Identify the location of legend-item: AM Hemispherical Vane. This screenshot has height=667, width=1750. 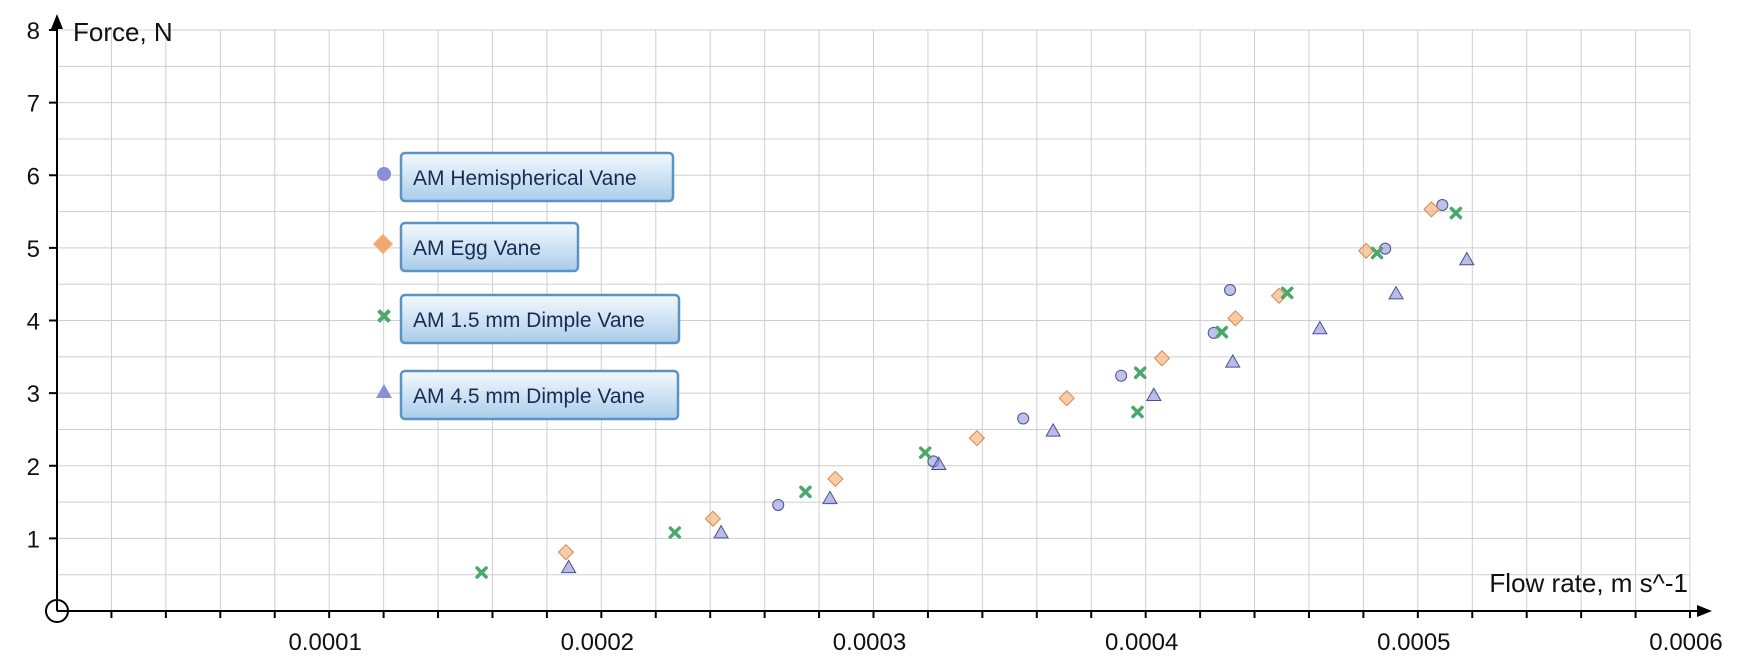
(526, 177).